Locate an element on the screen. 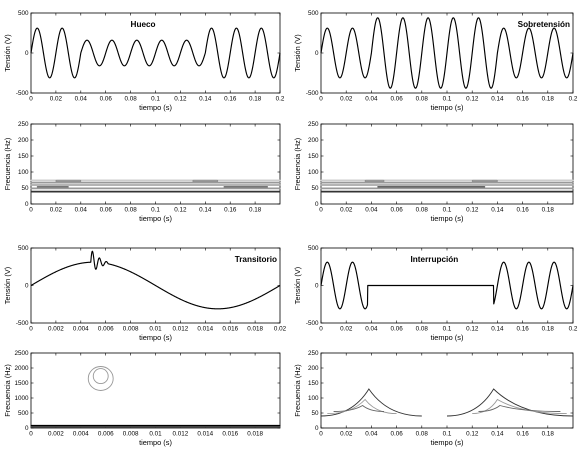  y-tick-label: -500 is located at coordinates (312, 93).